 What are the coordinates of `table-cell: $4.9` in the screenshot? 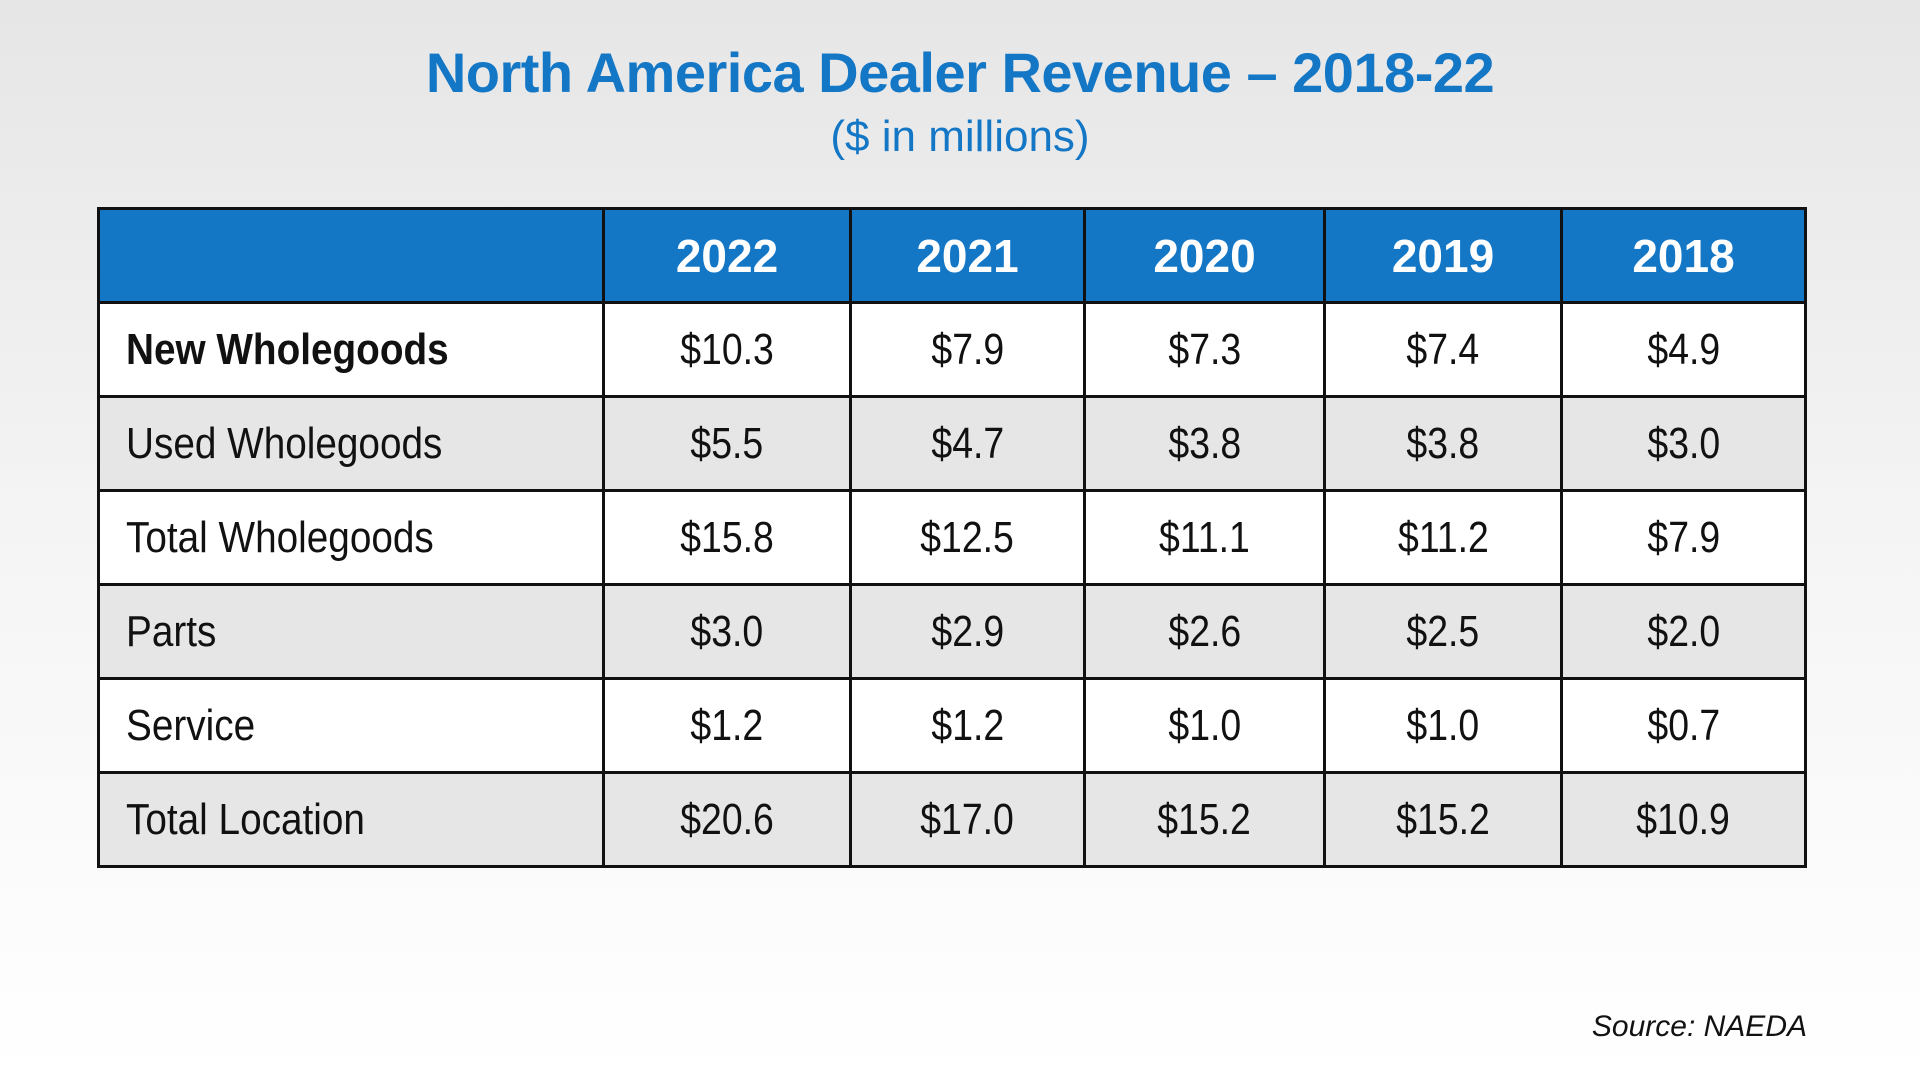 It's located at (1683, 349).